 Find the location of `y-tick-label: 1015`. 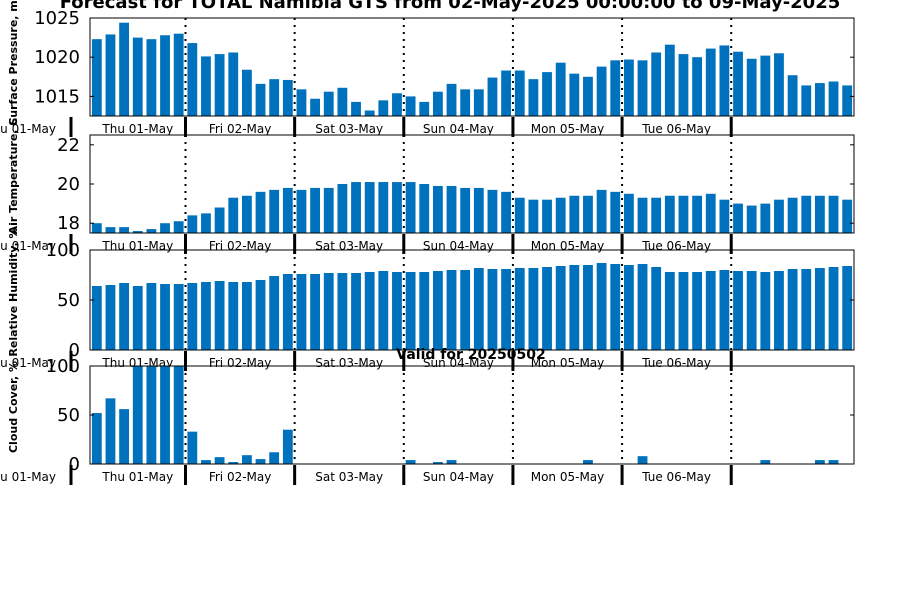

y-tick-label: 1015 is located at coordinates (57, 96).